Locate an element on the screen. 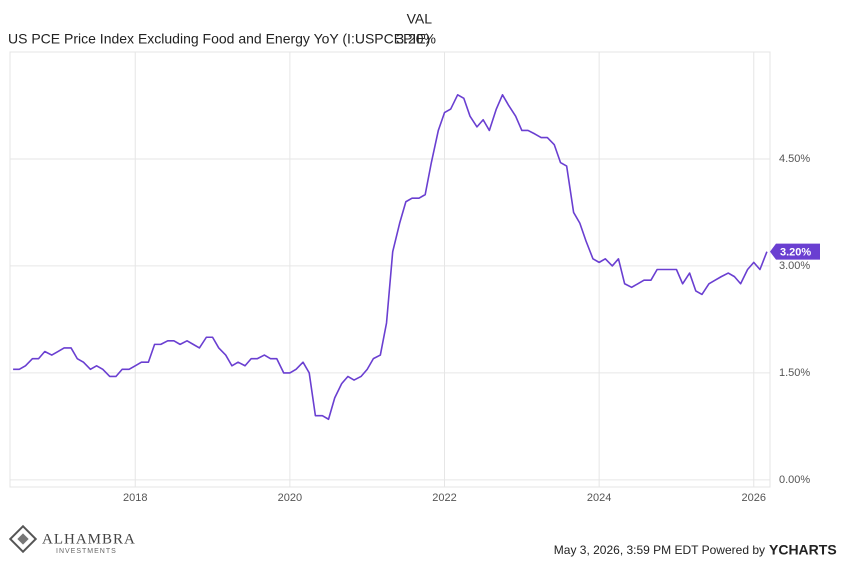  logo-name: ALHAMBRA is located at coordinates (89, 539).